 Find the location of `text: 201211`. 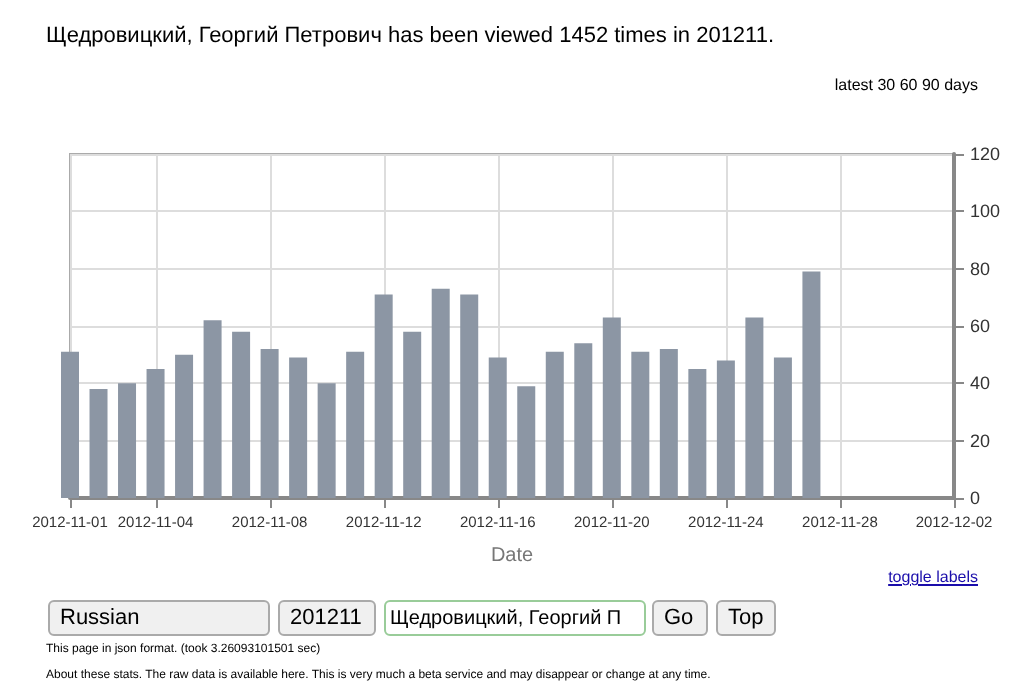

text: 201211 is located at coordinates (327, 618).